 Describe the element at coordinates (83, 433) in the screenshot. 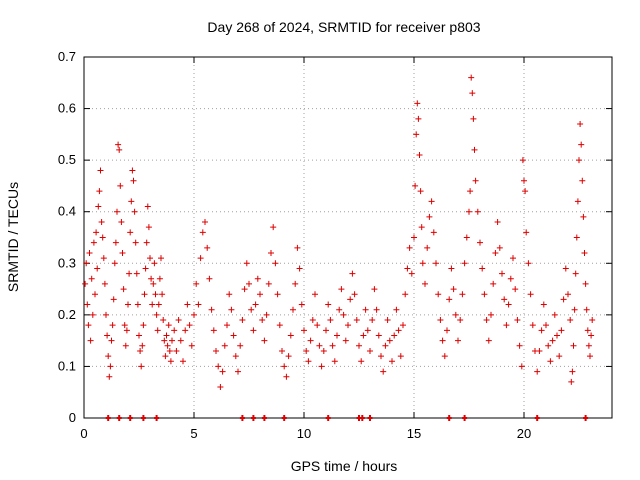

I see `x-tick-label: 0` at that location.